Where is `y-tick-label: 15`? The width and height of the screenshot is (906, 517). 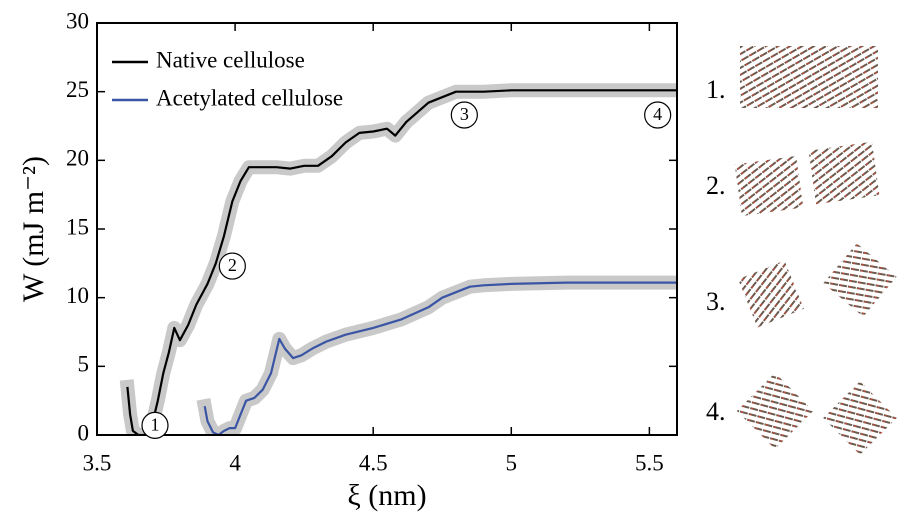 y-tick-label: 15 is located at coordinates (77, 226).